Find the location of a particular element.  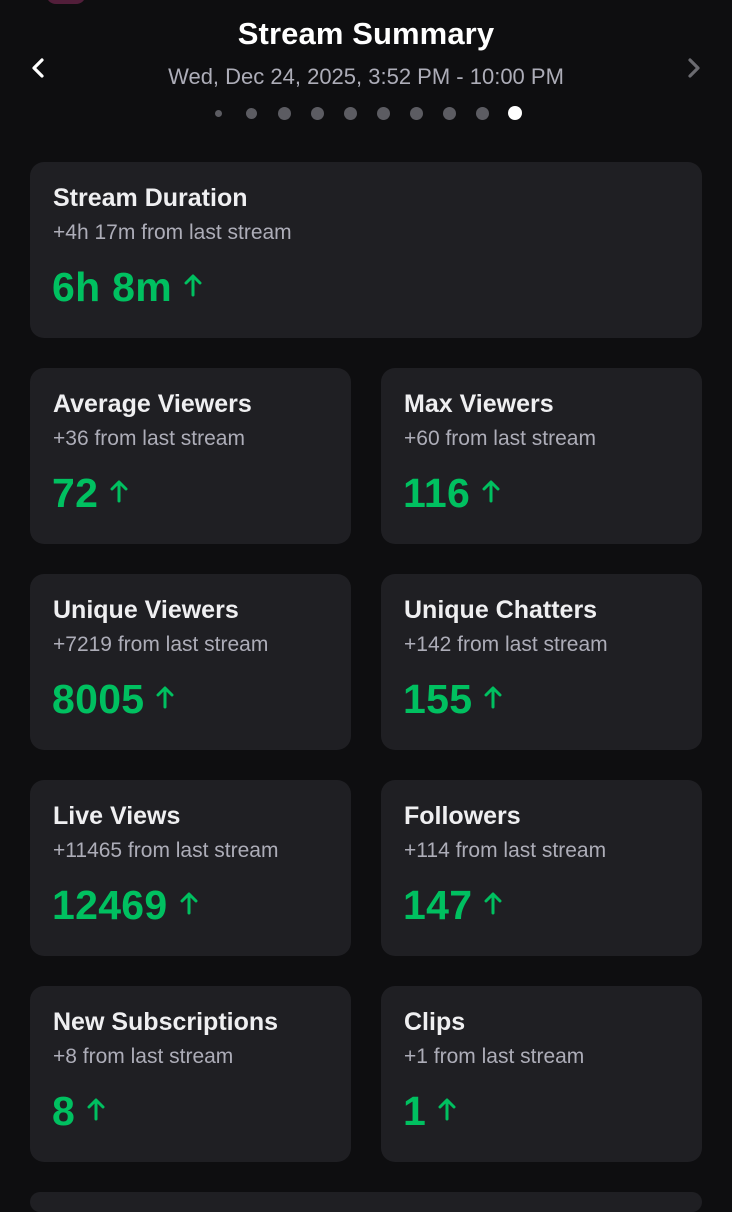

card-value: 116 is located at coordinates (437, 493).